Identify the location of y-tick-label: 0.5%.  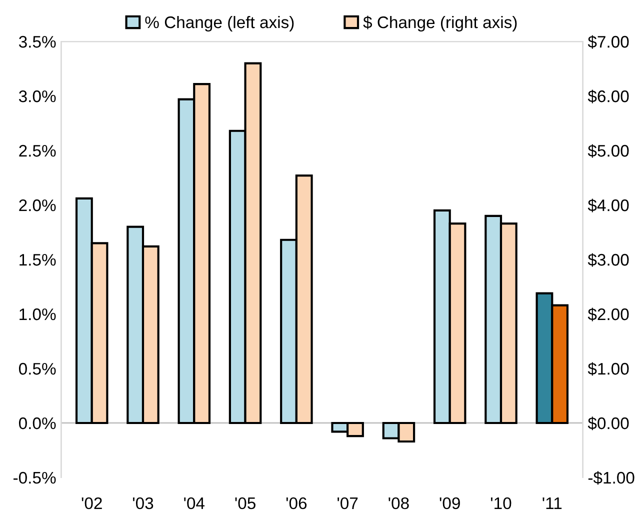
(37, 368).